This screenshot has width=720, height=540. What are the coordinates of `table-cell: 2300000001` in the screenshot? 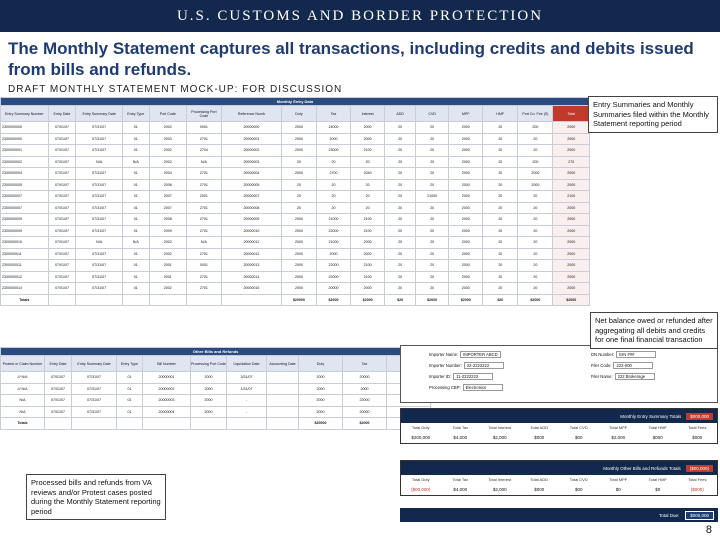 It's located at (24, 150).